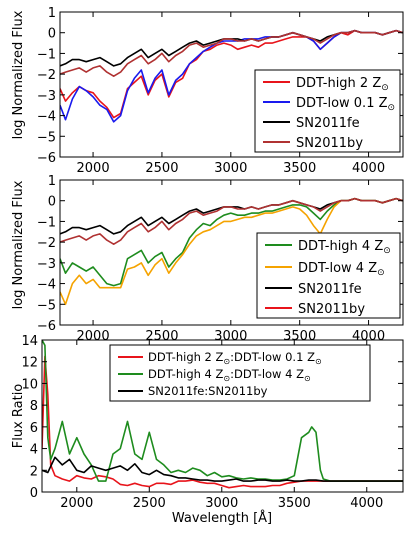  I want to click on ylabel-middle: log Normalized Flux, so click(18, 244).